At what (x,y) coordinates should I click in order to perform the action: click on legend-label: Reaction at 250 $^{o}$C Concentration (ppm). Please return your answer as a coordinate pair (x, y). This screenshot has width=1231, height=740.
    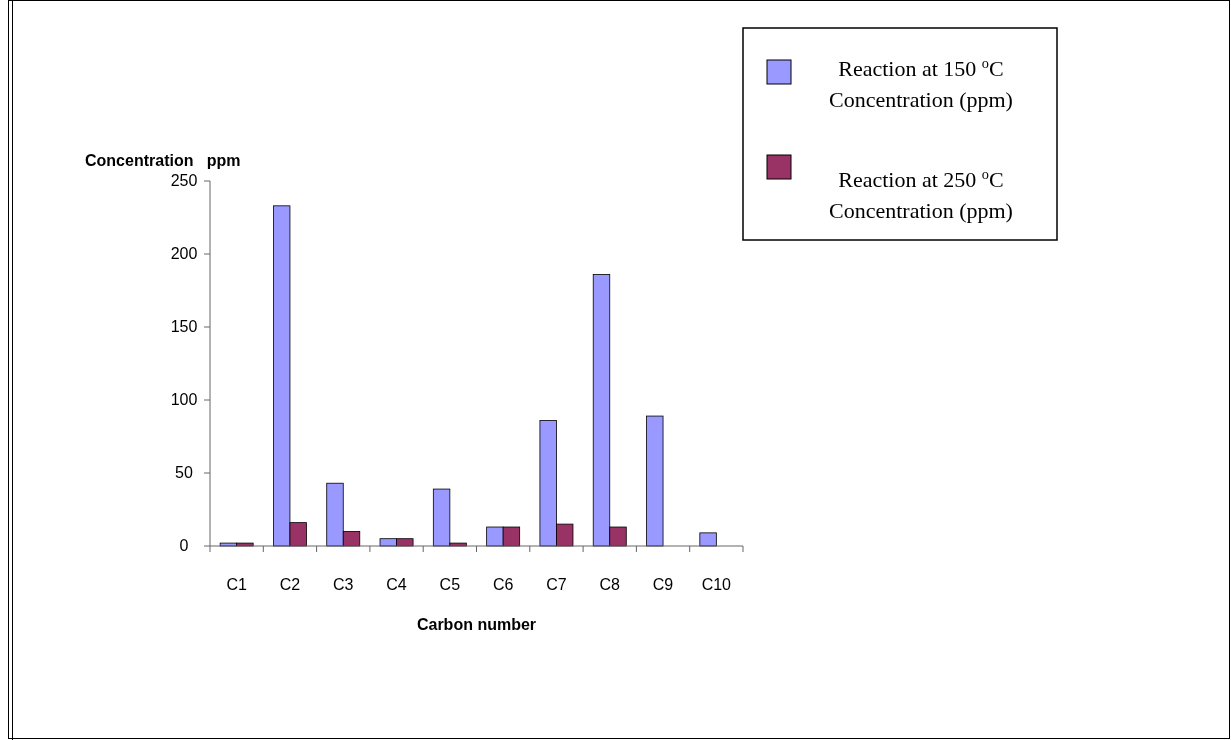
    Looking at the image, I should click on (921, 194).